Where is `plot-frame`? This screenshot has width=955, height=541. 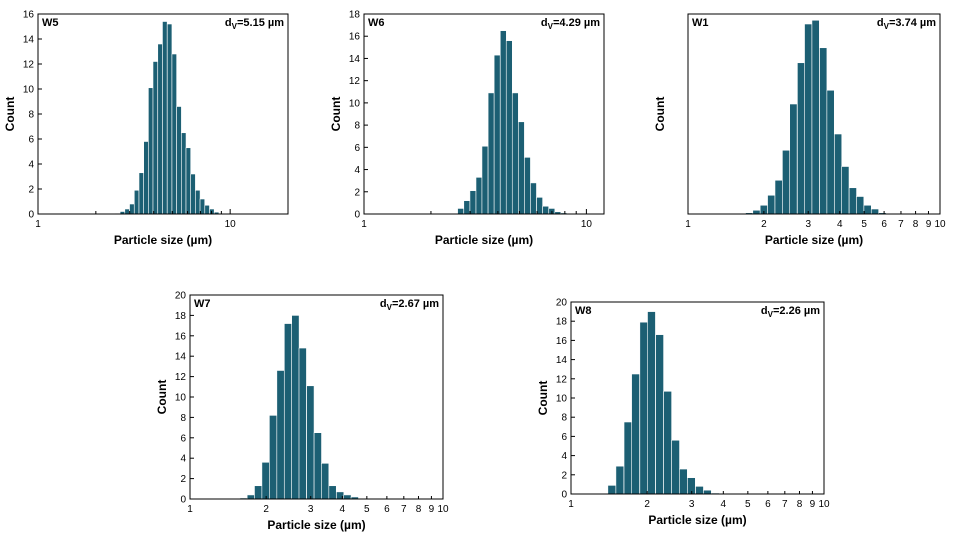 plot-frame is located at coordinates (814, 114).